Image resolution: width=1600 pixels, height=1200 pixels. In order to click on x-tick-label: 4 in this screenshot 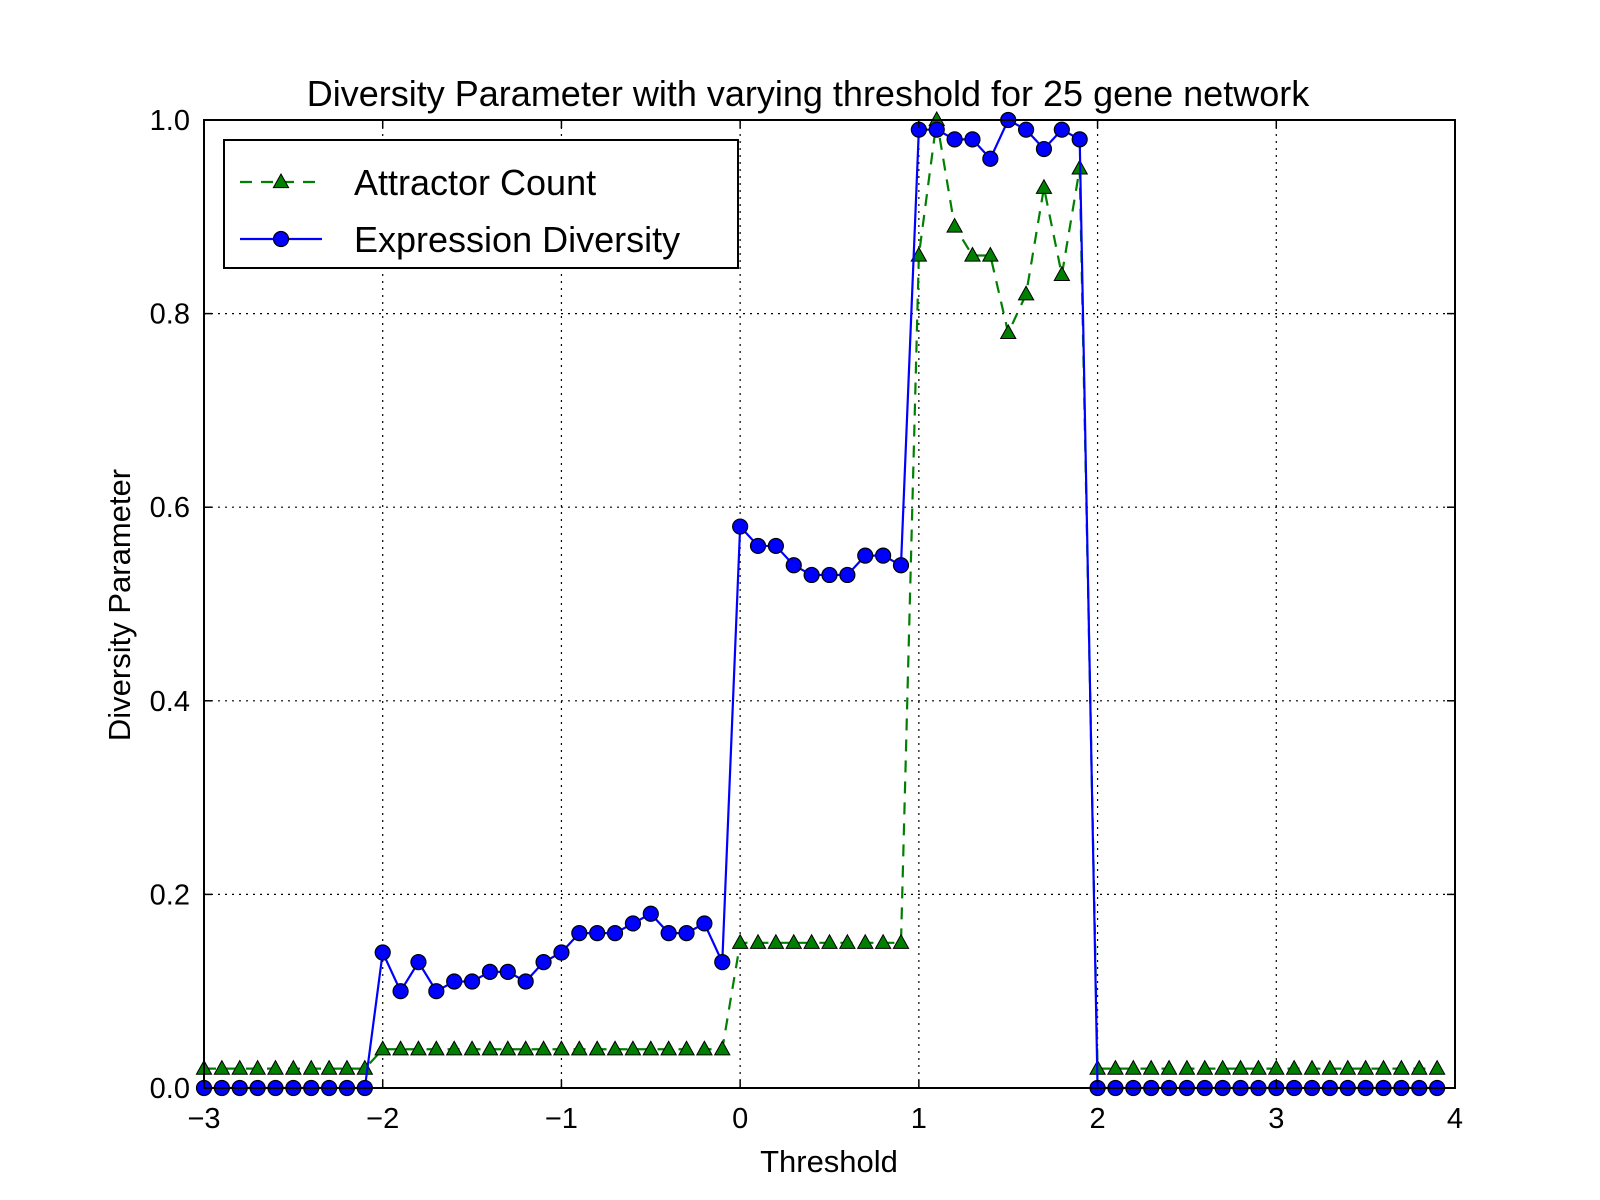, I will do `click(1455, 1119)`.